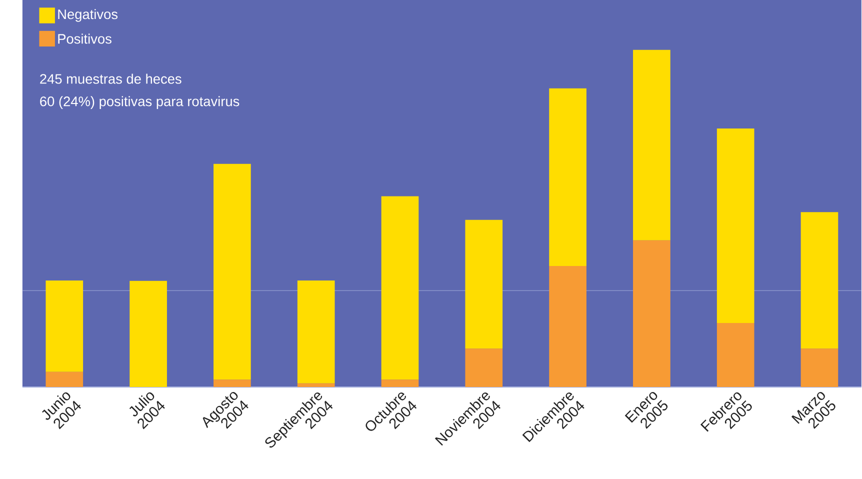 The width and height of the screenshot is (862, 479). What do you see at coordinates (88, 15) in the screenshot?
I see `legend-label: Negativos` at bounding box center [88, 15].